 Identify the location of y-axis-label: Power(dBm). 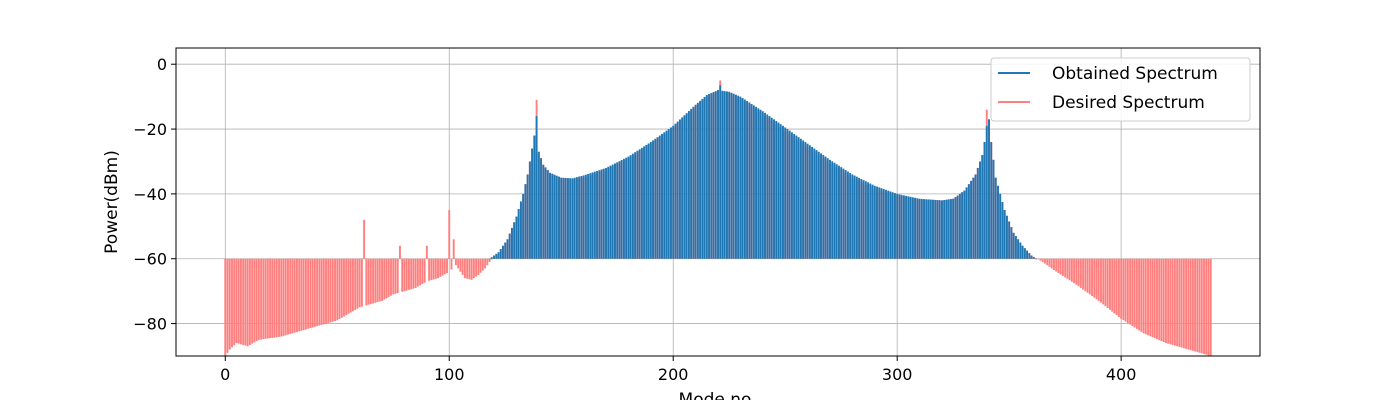
(112, 202).